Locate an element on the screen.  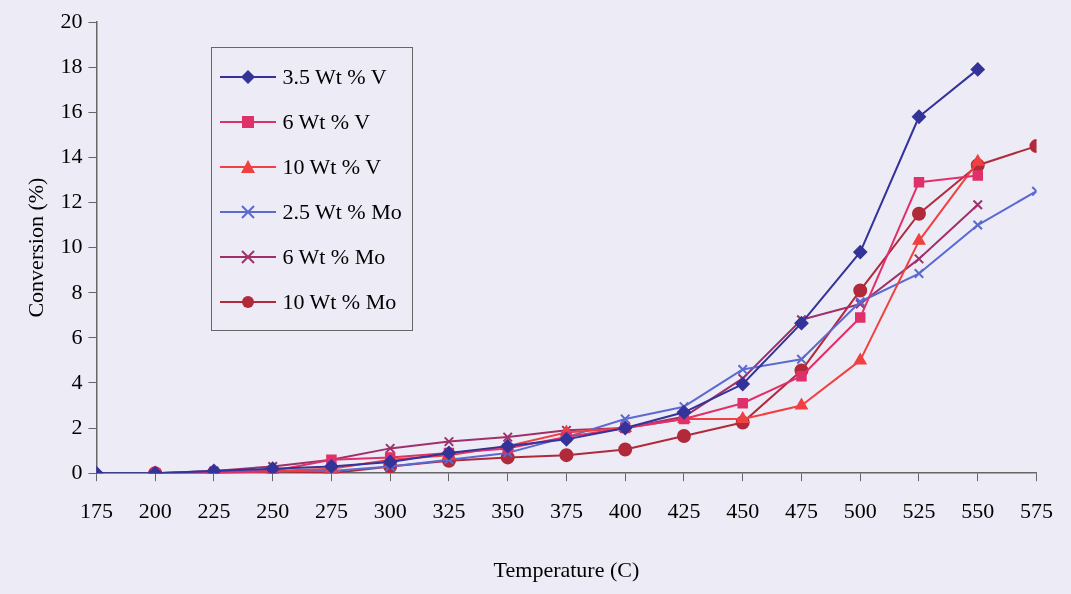
x-tick-label: 400 is located at coordinates (625, 511).